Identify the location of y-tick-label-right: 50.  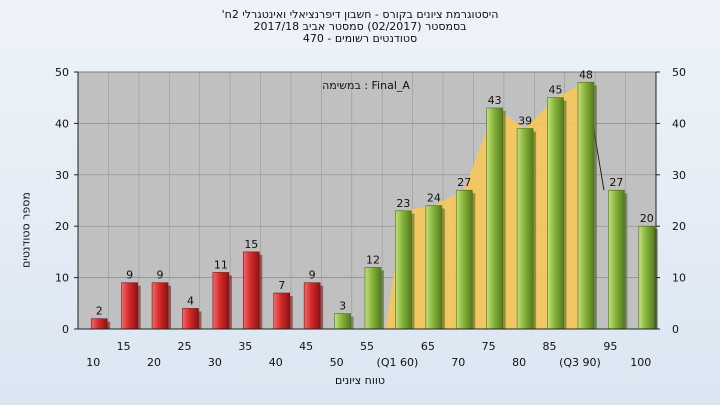
(679, 72).